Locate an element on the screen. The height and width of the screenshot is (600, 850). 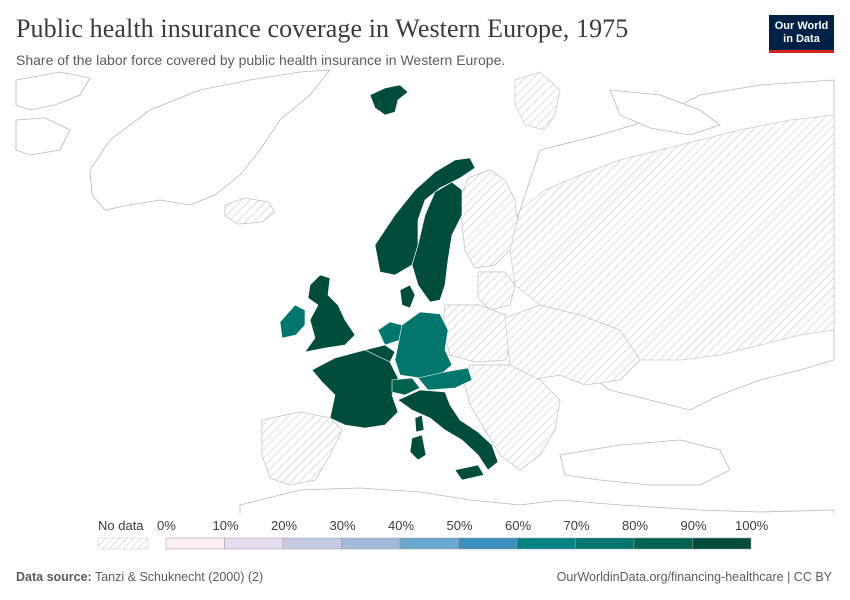
owid-logo: Our World in Data is located at coordinates (801, 34).